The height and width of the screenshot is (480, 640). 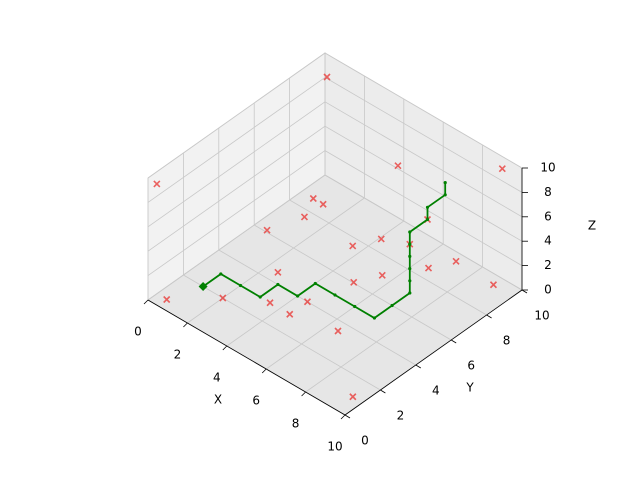 What do you see at coordinates (471, 366) in the screenshot?
I see `y-tick-label: 6` at bounding box center [471, 366].